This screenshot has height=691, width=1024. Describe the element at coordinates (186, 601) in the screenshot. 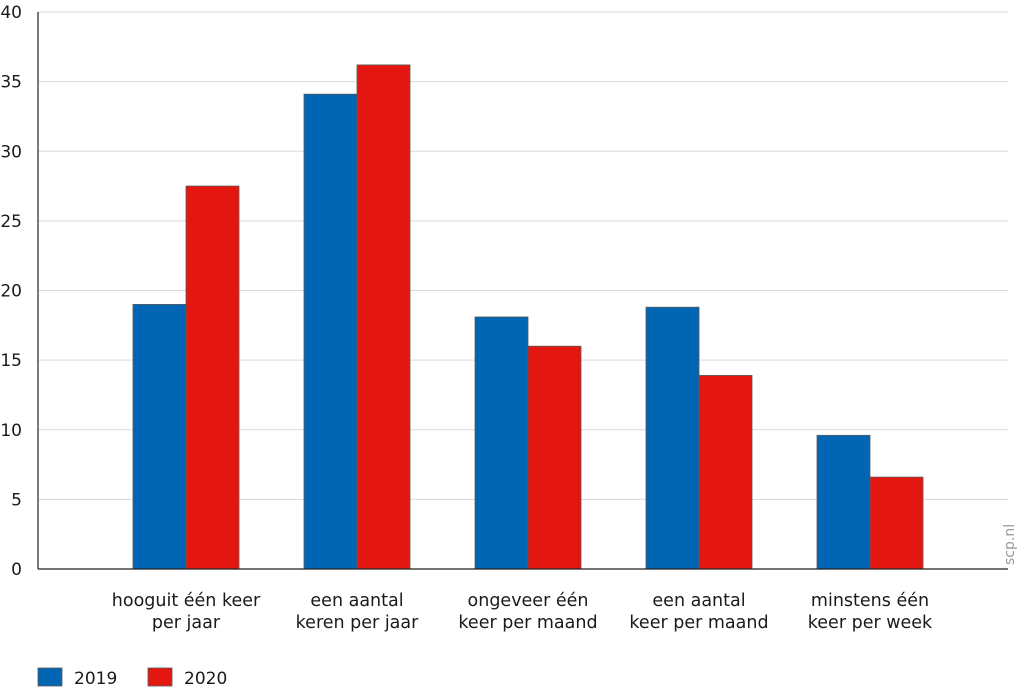

I see `x-tick-label: hooguit één keer` at that location.